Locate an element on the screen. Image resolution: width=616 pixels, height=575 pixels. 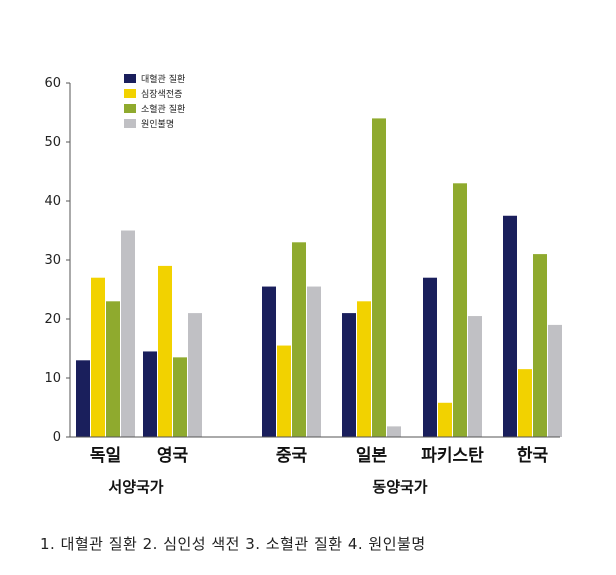
y-axis: 0 10 20 30 40 50 60 is located at coordinates (57, 260).